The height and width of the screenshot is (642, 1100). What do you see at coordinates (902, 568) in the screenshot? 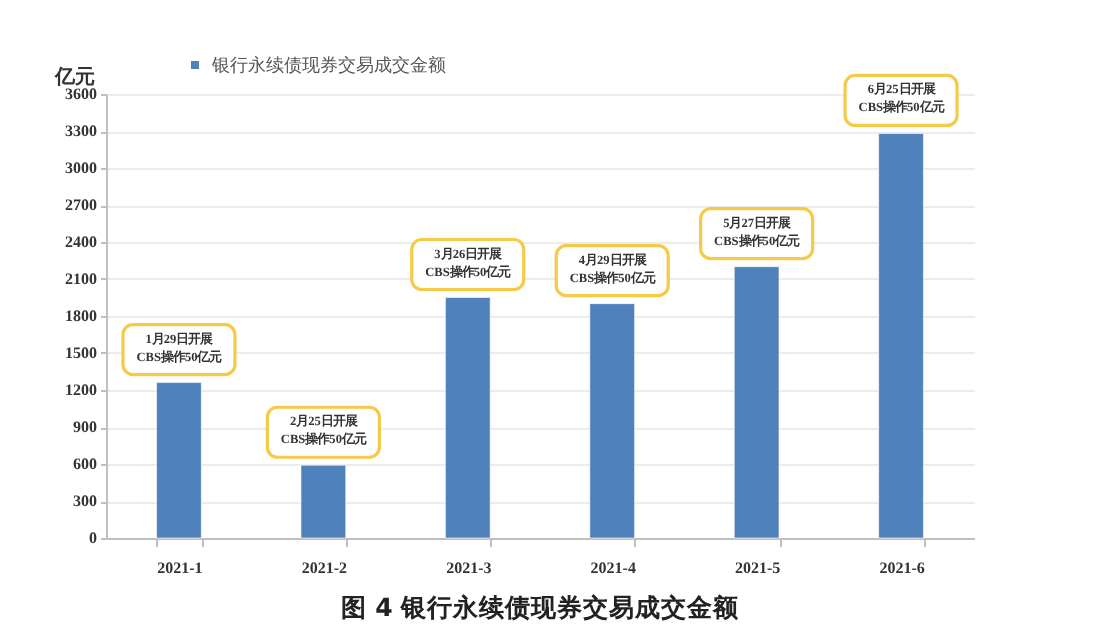
I see `x-tick-label: 2021-6` at bounding box center [902, 568].